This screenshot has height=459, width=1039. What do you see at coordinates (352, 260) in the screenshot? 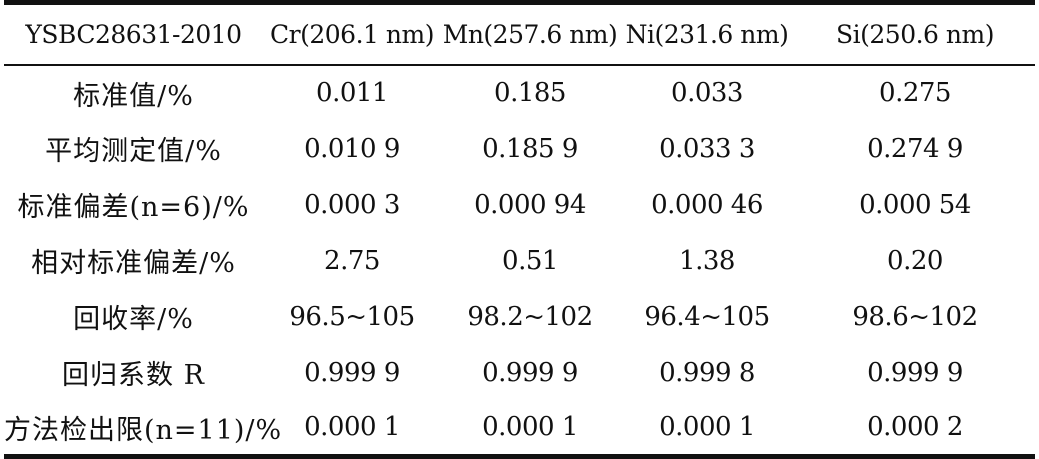
I see `cell-cr: 2.75` at bounding box center [352, 260].